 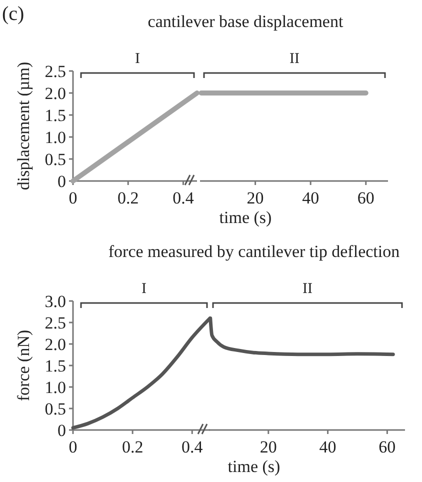 I want to click on y-tick-label: 3.0, so click(x=55, y=301).